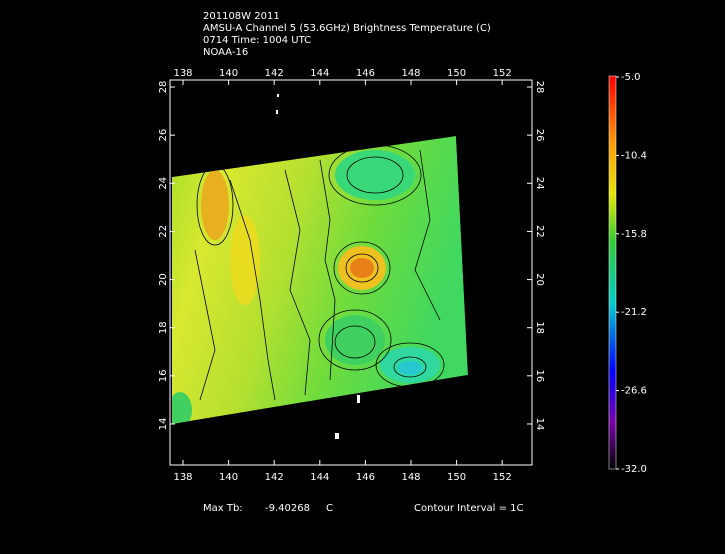  What do you see at coordinates (257, 40) in the screenshot?
I see `header-line: 0714 Time: 1004 UTC` at bounding box center [257, 40].